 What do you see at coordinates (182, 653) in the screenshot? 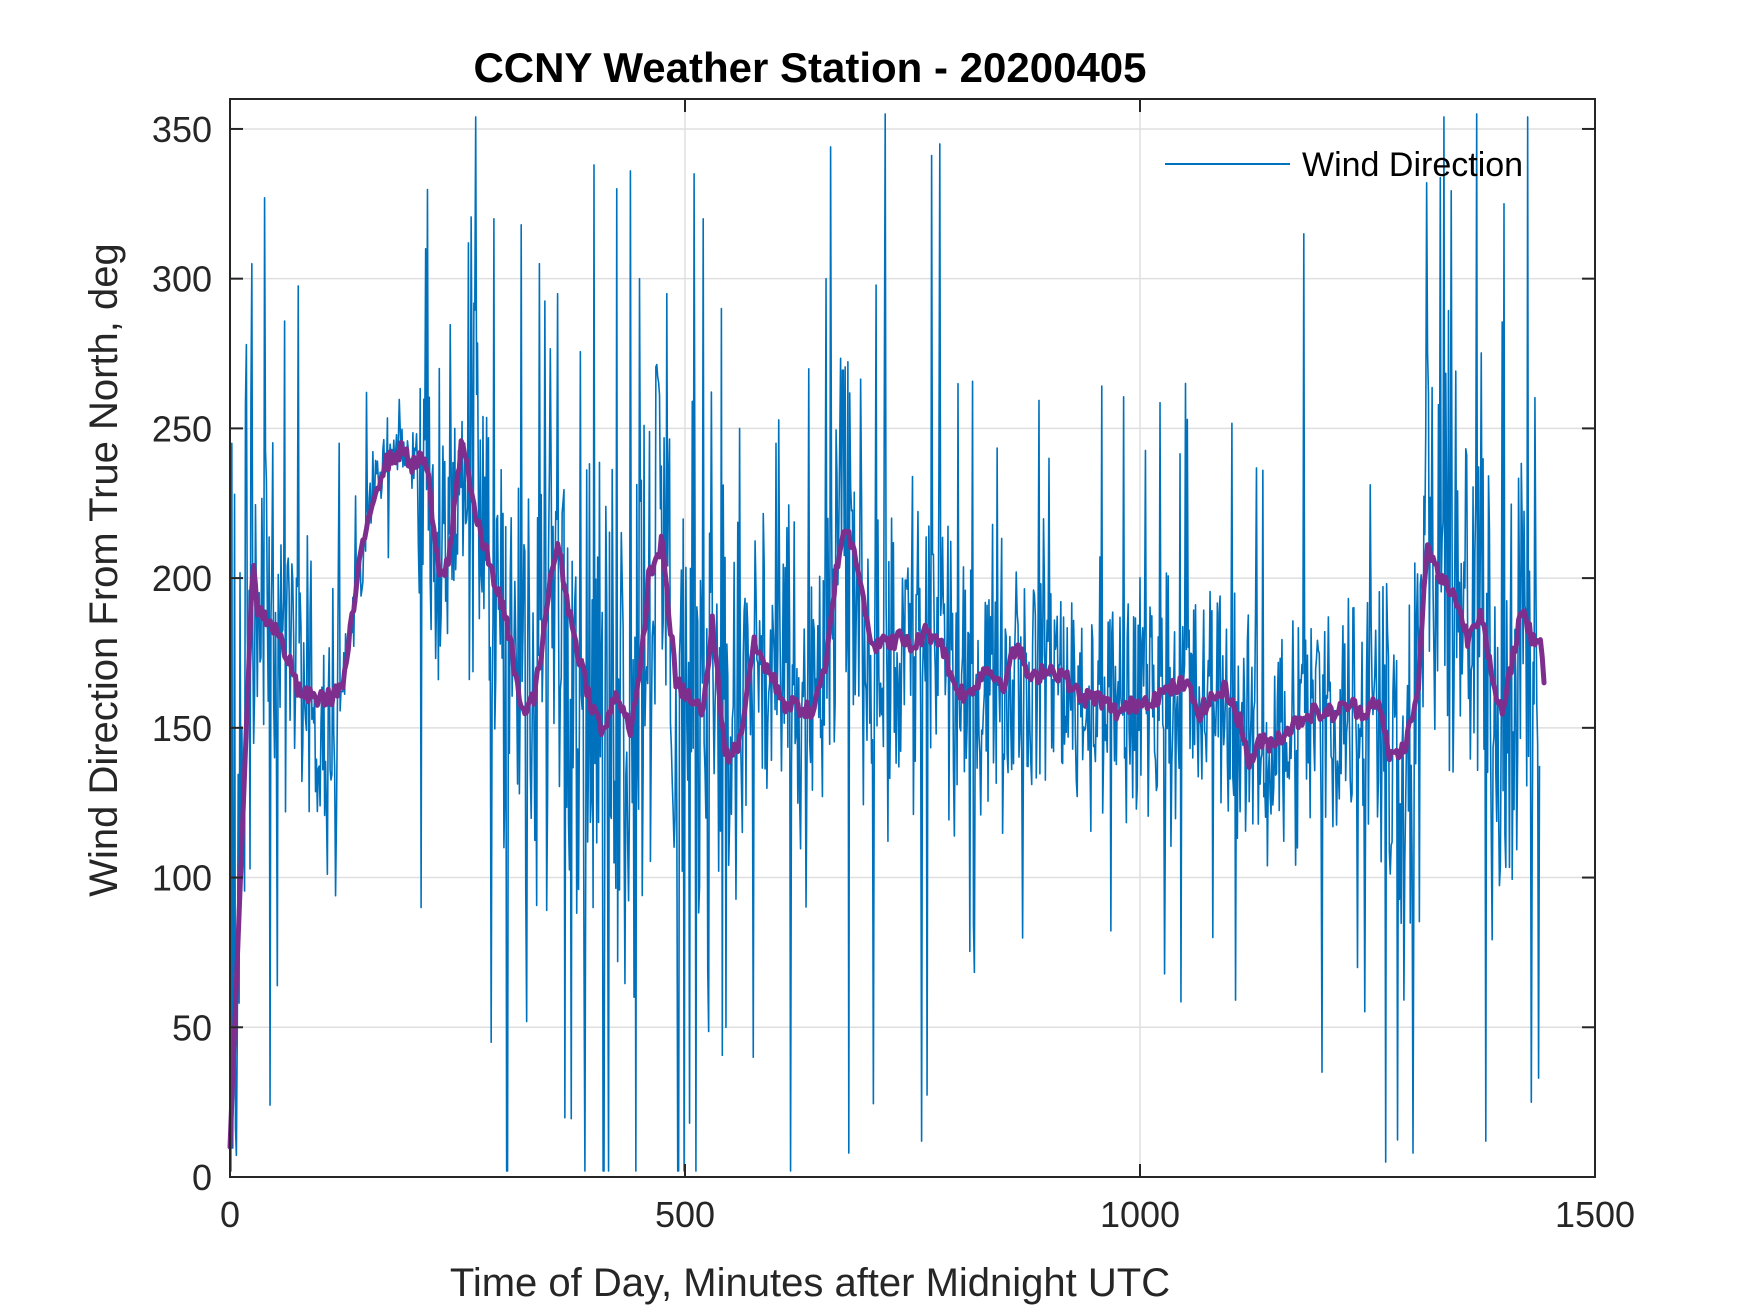
I see `y-tick-labels: 0 50 100 150 200 250 300 350` at bounding box center [182, 653].